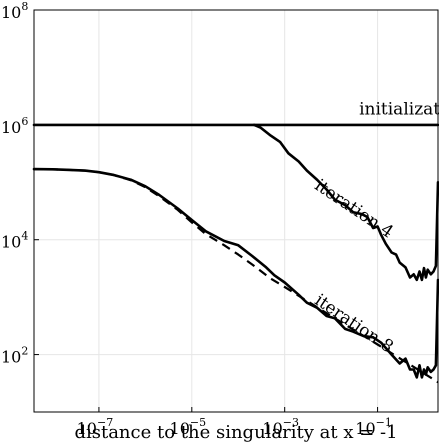 The image size is (439, 443). What do you see at coordinates (24, 351) in the screenshot?
I see `y-tick-label-exponent: 2` at bounding box center [24, 351].